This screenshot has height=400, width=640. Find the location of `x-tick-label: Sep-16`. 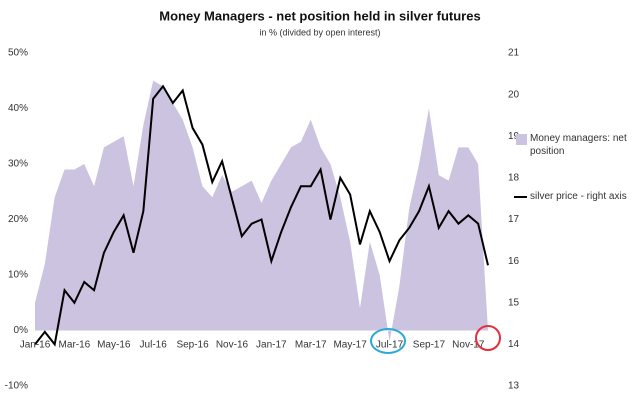

x-tick-label: Sep-16 is located at coordinates (192, 345).